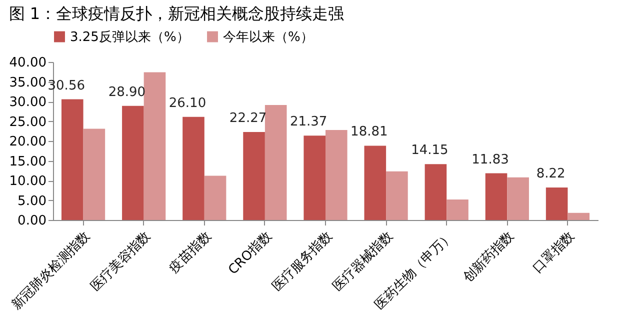  I want to click on x-tick-label: 口罩指数, so click(554, 252).